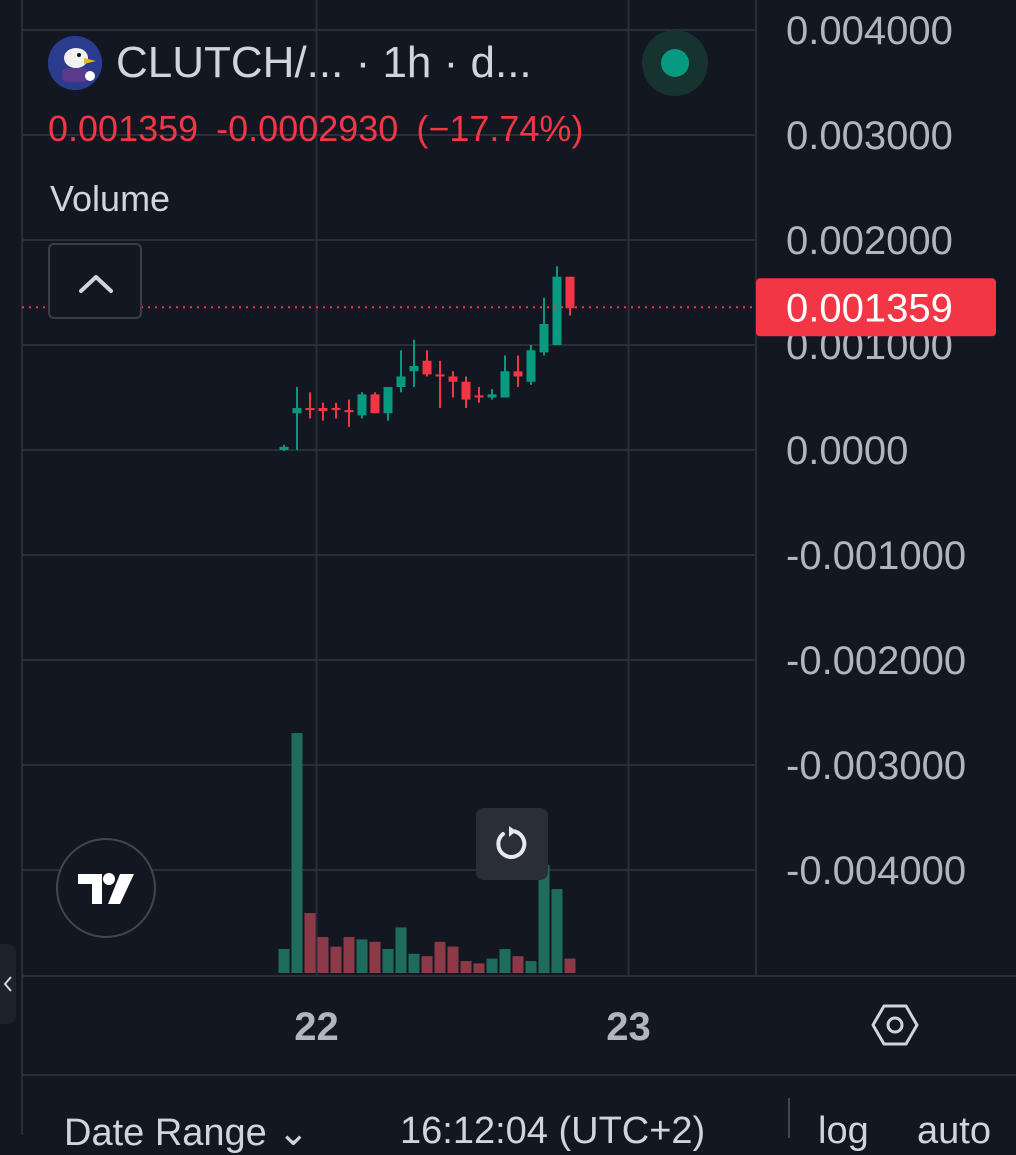 The width and height of the screenshot is (1016, 1155). Describe the element at coordinates (307, 128) in the screenshot. I see `legend-change: -0.0002930` at that location.